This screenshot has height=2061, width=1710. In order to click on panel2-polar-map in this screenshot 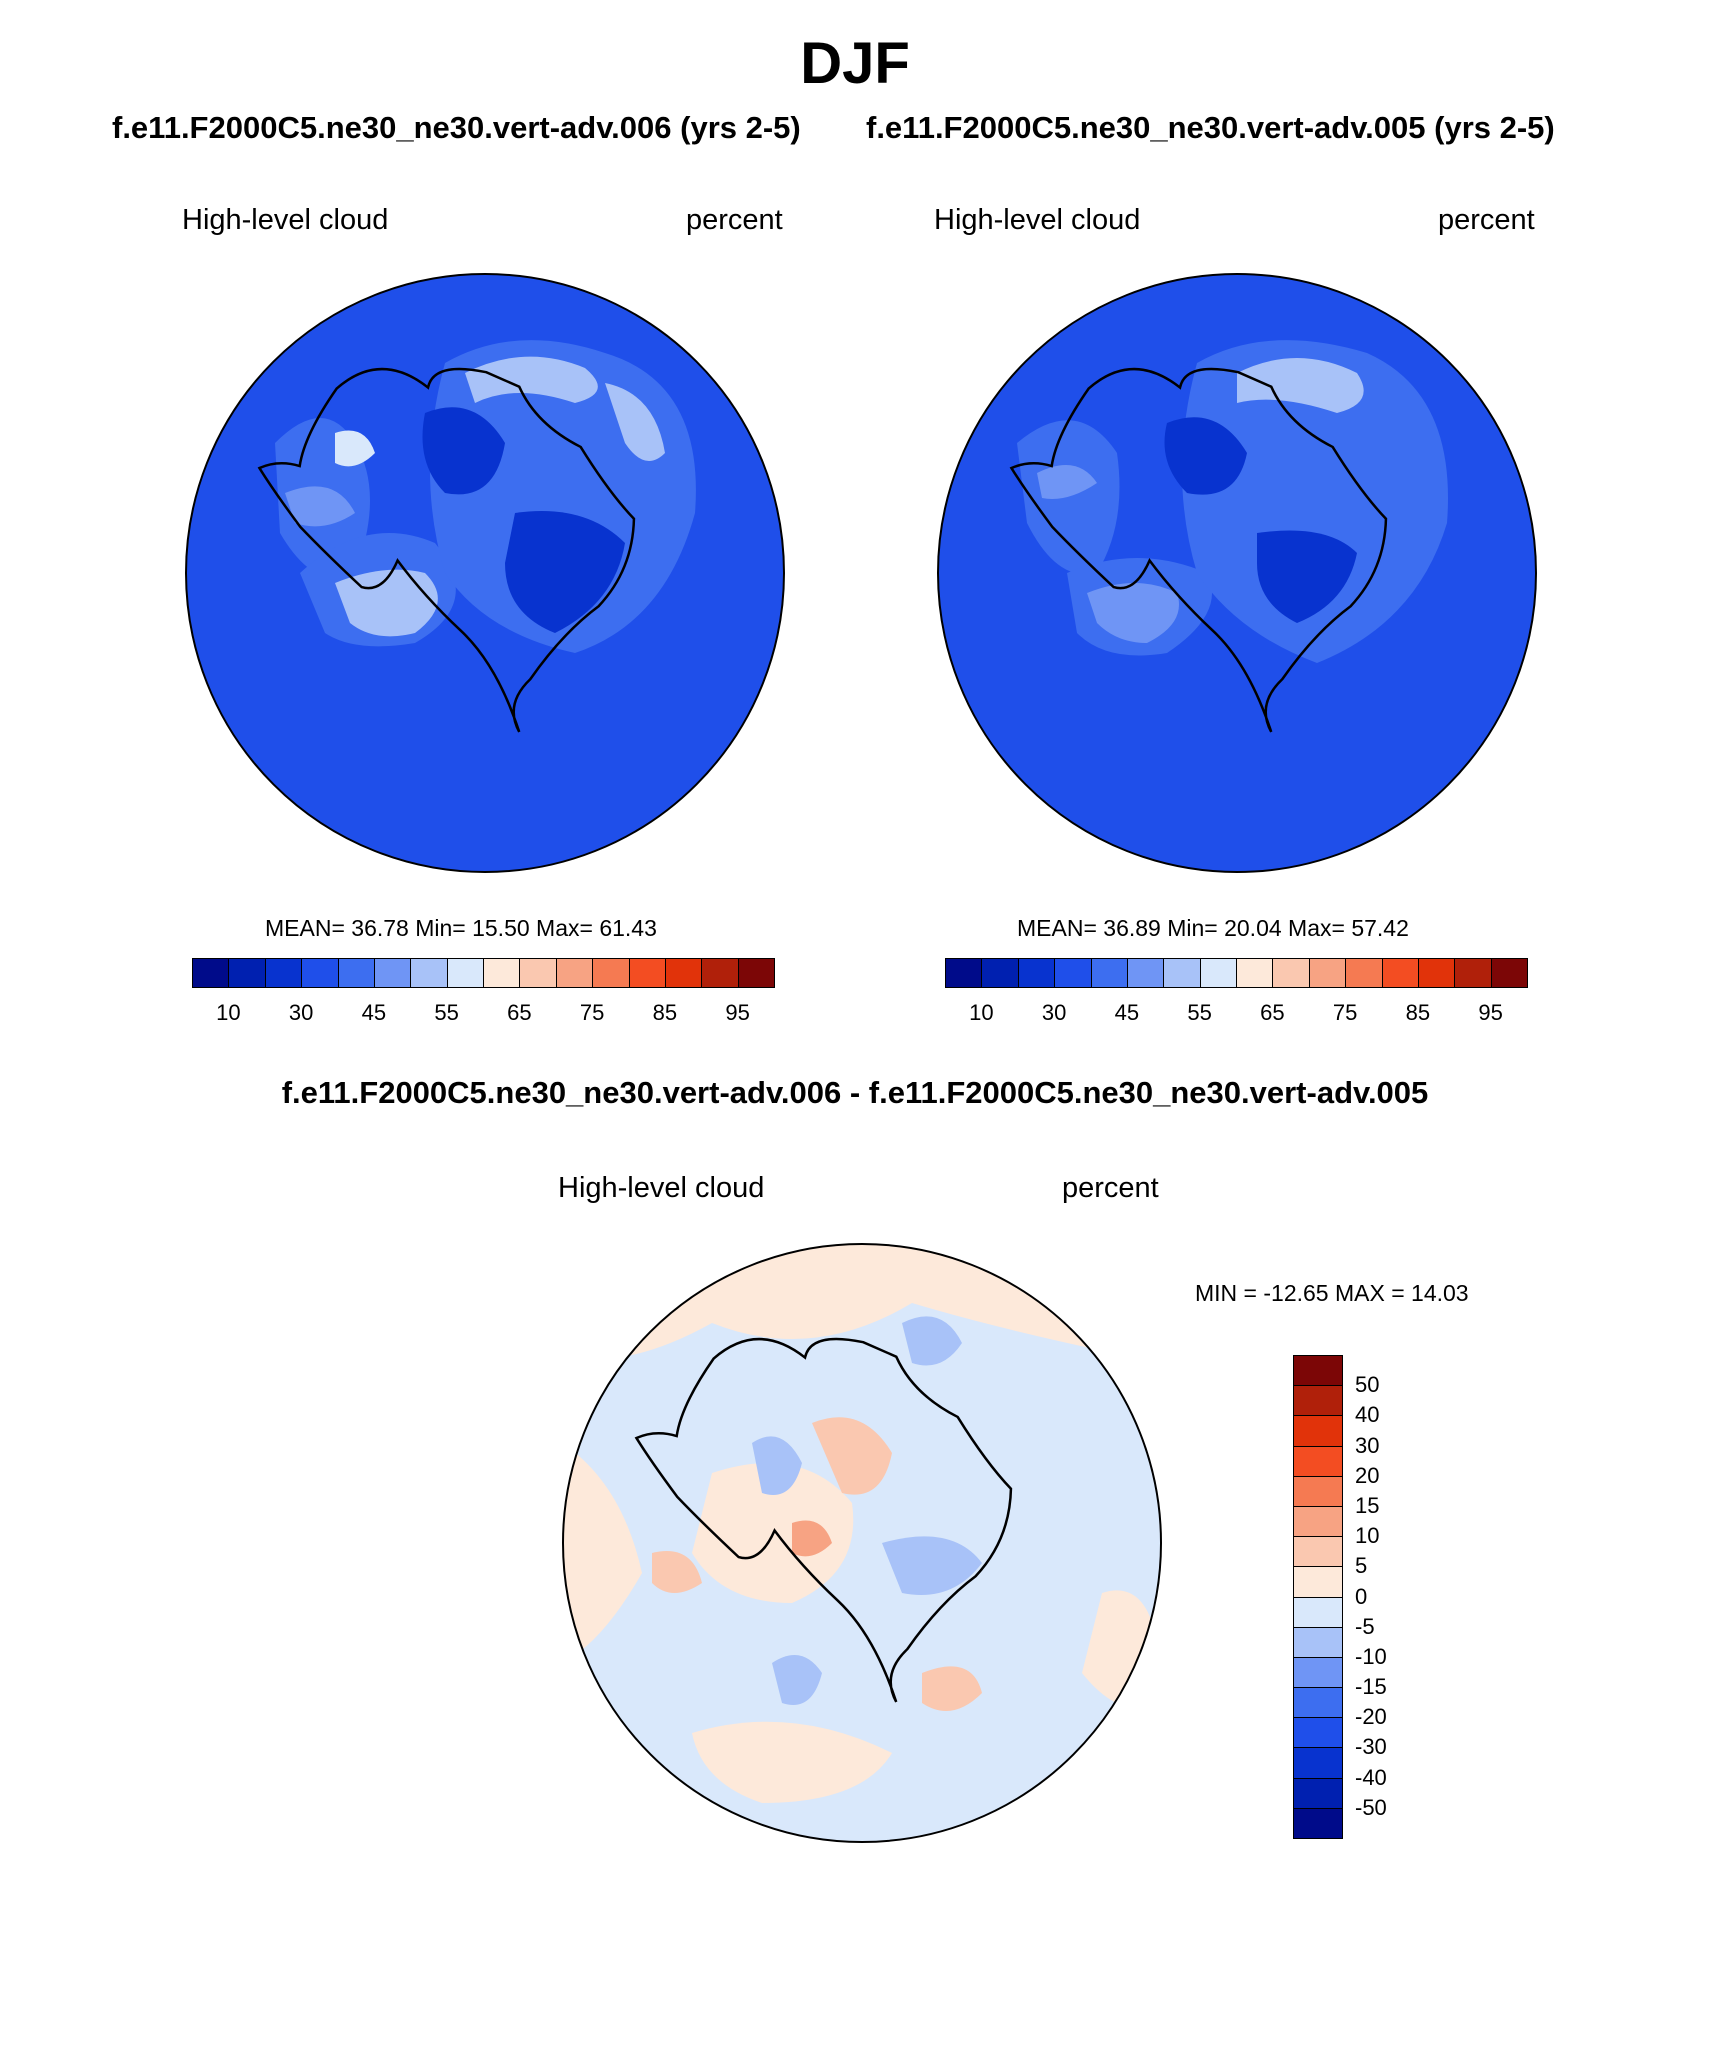, I will do `click(1237, 573)`.